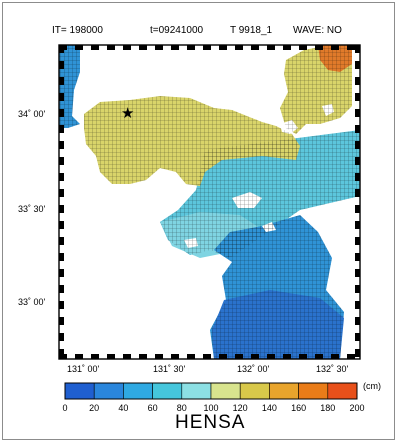  I want to click on colorbar-tick-label: 80, so click(181, 408).